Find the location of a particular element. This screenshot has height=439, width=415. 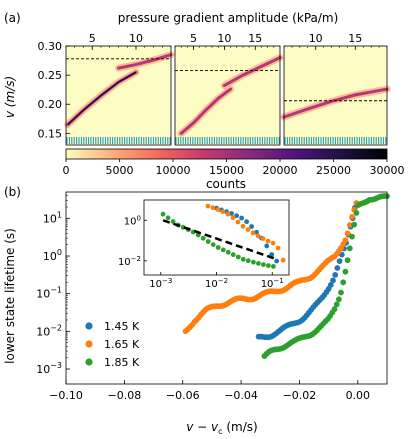

top-tick-label: 15 is located at coordinates (255, 38).